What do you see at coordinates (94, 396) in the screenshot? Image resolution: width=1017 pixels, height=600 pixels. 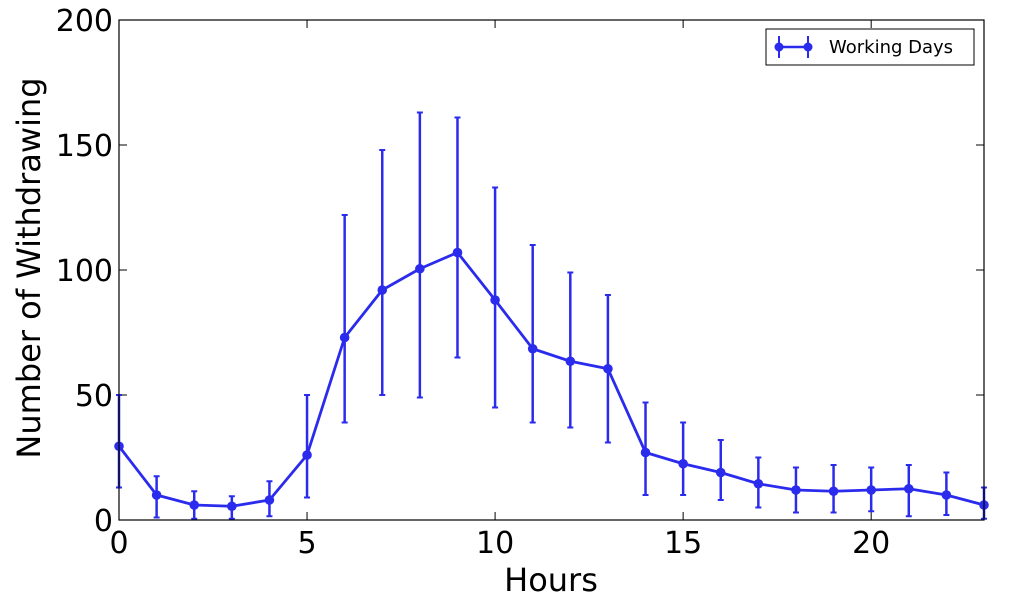 I see `y-tick-label: 50` at bounding box center [94, 396].